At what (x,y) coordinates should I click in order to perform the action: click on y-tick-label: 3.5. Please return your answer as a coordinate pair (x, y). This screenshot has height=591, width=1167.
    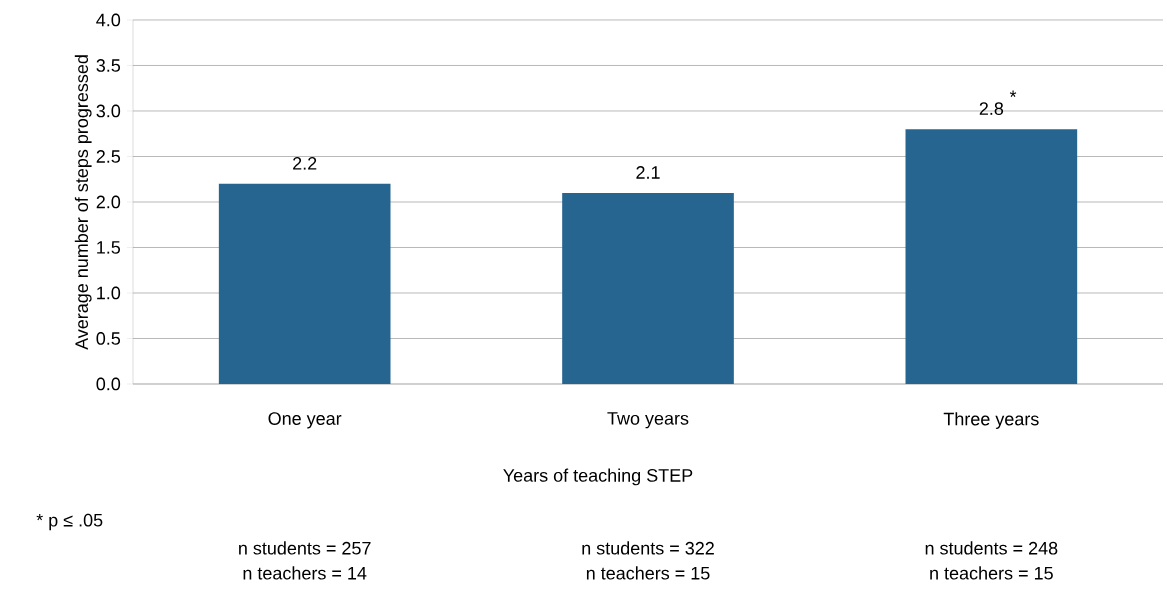
    Looking at the image, I should click on (108, 65).